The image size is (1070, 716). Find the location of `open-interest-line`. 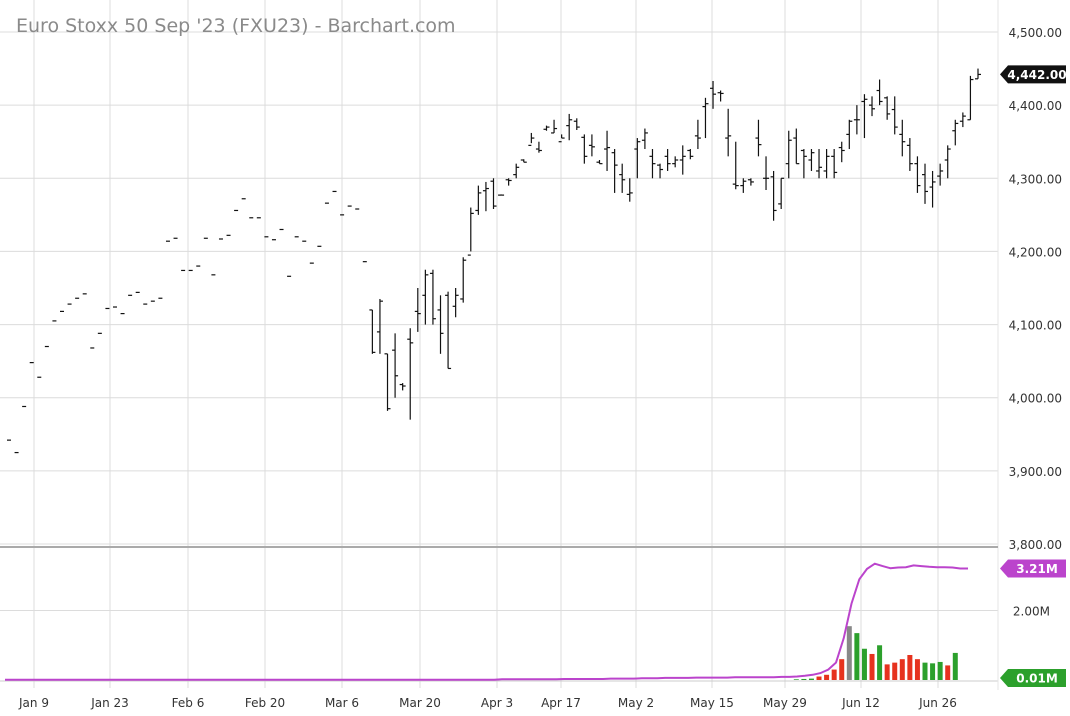

open-interest-line is located at coordinates (486, 621).